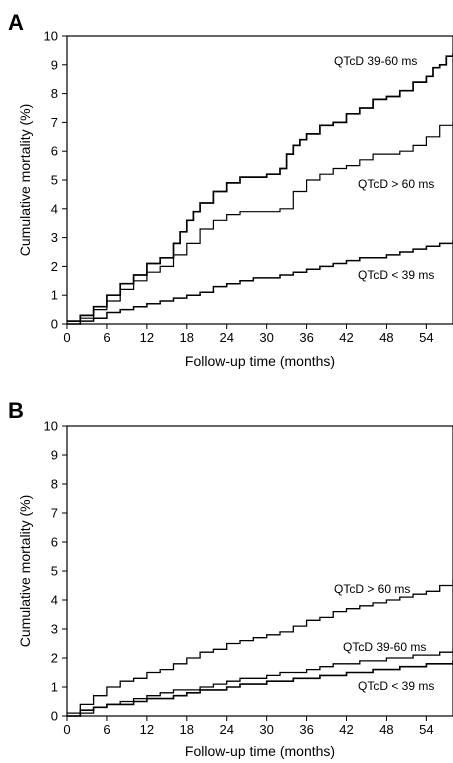  I want to click on x-axis-b: 0 6 12 18 24 30 36 42 48 54, so click(248, 726).